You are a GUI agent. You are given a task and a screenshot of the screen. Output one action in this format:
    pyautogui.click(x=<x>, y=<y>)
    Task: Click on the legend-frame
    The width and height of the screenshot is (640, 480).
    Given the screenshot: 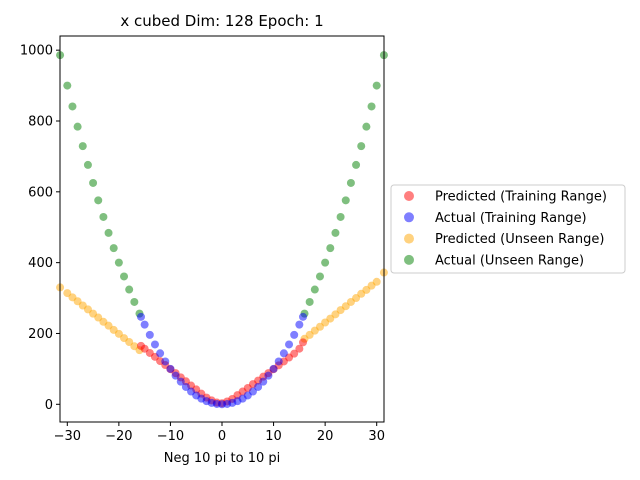 What is the action you would take?
    pyautogui.click(x=508, y=229)
    